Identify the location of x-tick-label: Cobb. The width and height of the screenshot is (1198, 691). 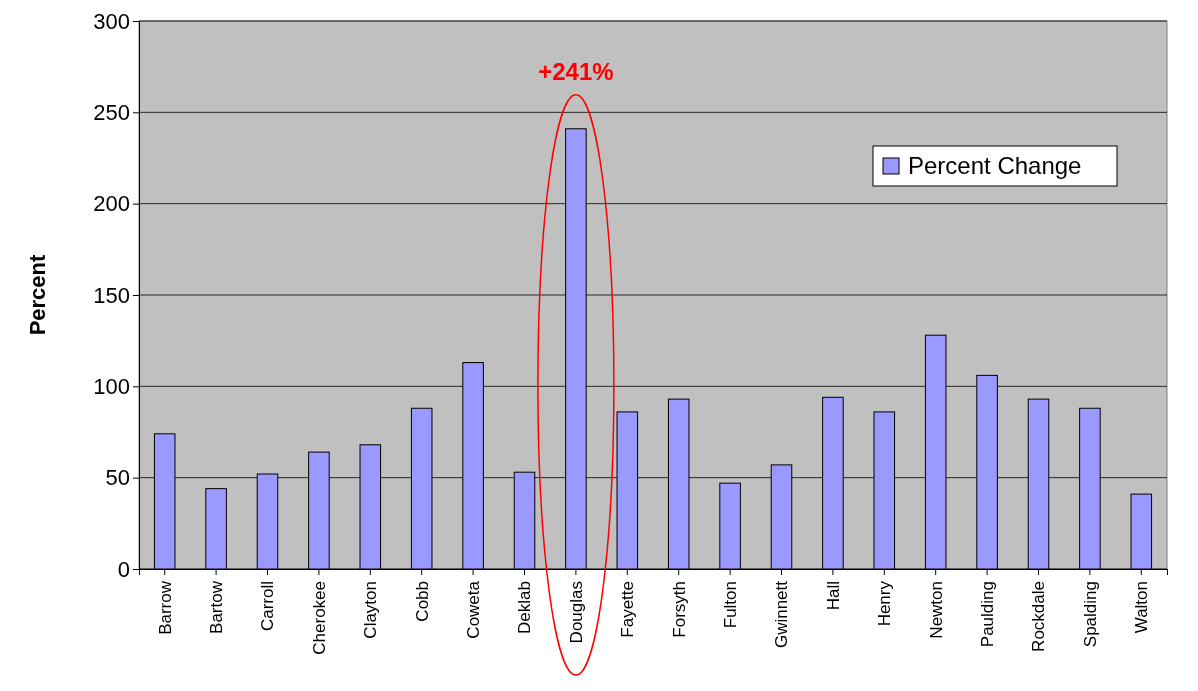
(422, 601).